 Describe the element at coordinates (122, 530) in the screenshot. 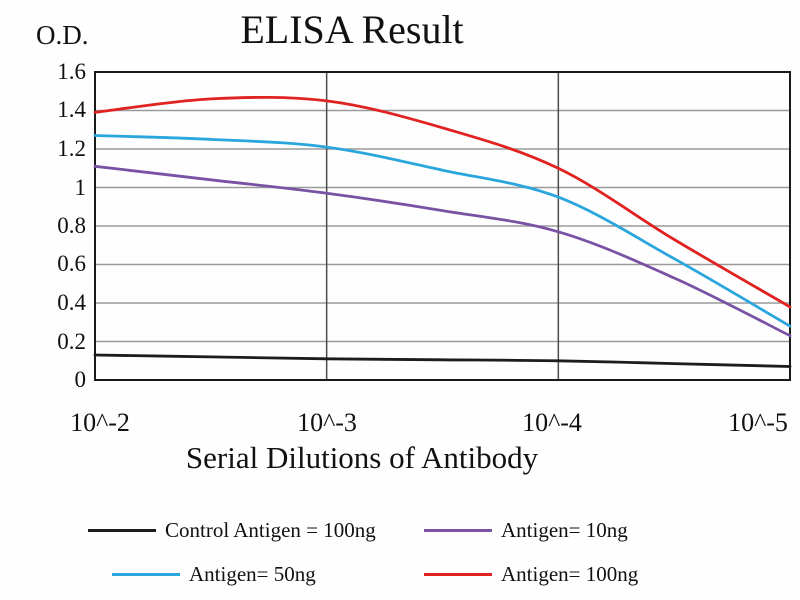

I see `legend-line-swatch-control` at that location.